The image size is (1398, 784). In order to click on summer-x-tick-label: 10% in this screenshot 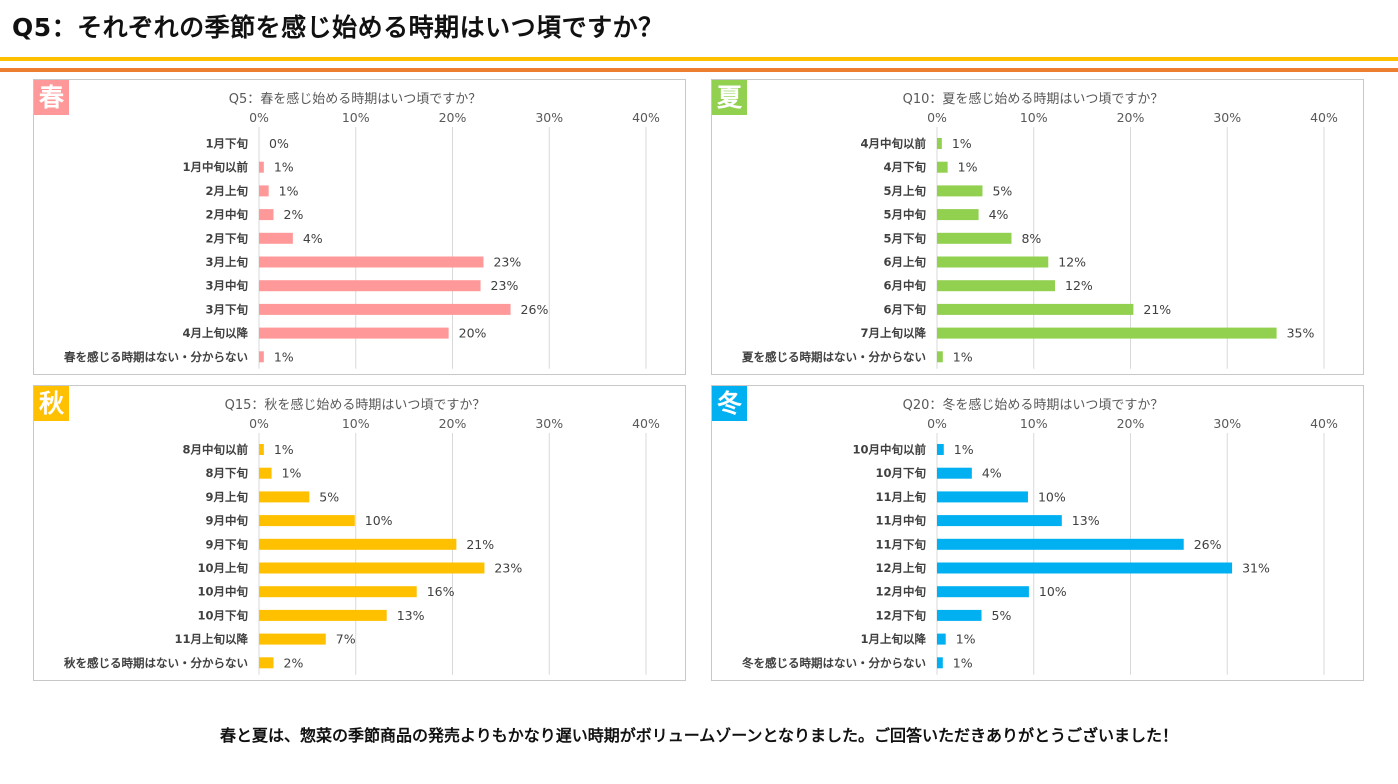, I will do `click(1034, 117)`.